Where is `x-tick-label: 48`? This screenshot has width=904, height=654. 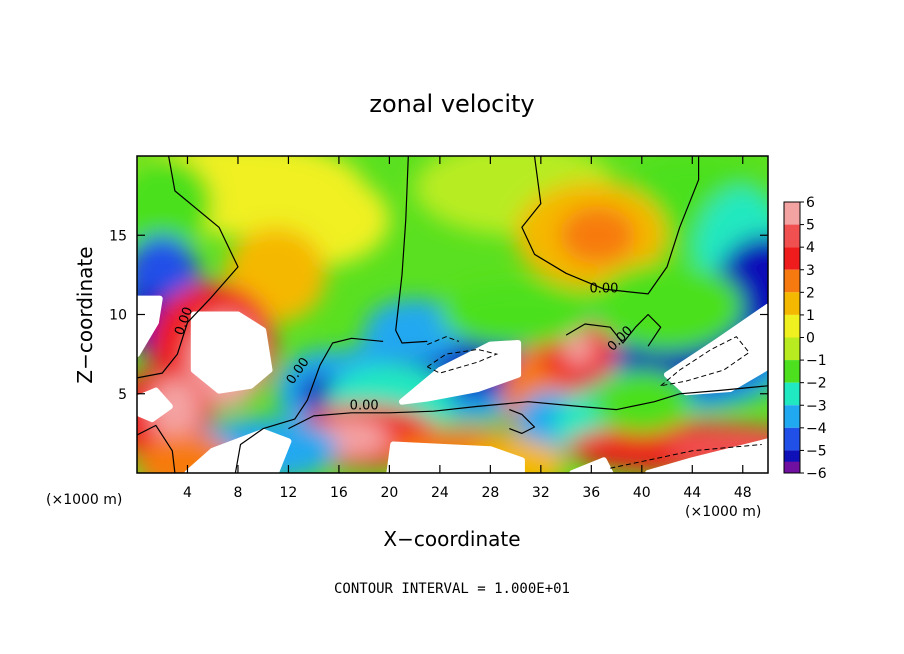
x-tick-label: 48 is located at coordinates (743, 493).